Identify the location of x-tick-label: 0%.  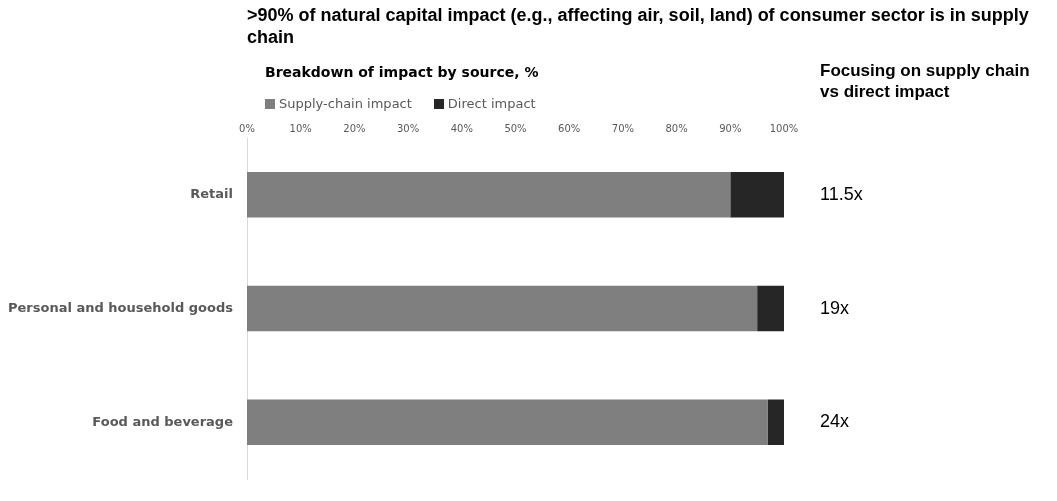
(247, 128).